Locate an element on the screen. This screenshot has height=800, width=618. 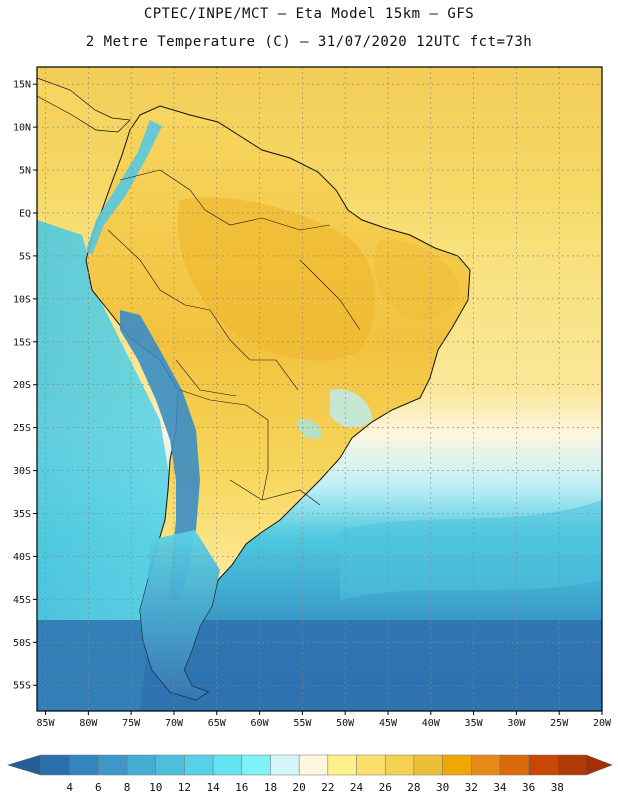
colorbar-label: 34 is located at coordinates (500, 787).